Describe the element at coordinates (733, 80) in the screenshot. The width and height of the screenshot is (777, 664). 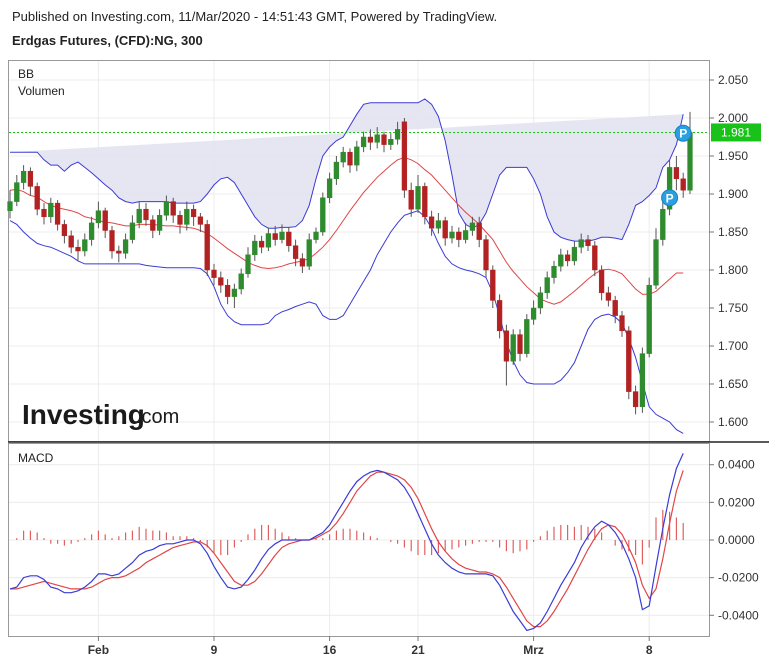
I see `price-y-tick-label-9: 2.050` at that location.